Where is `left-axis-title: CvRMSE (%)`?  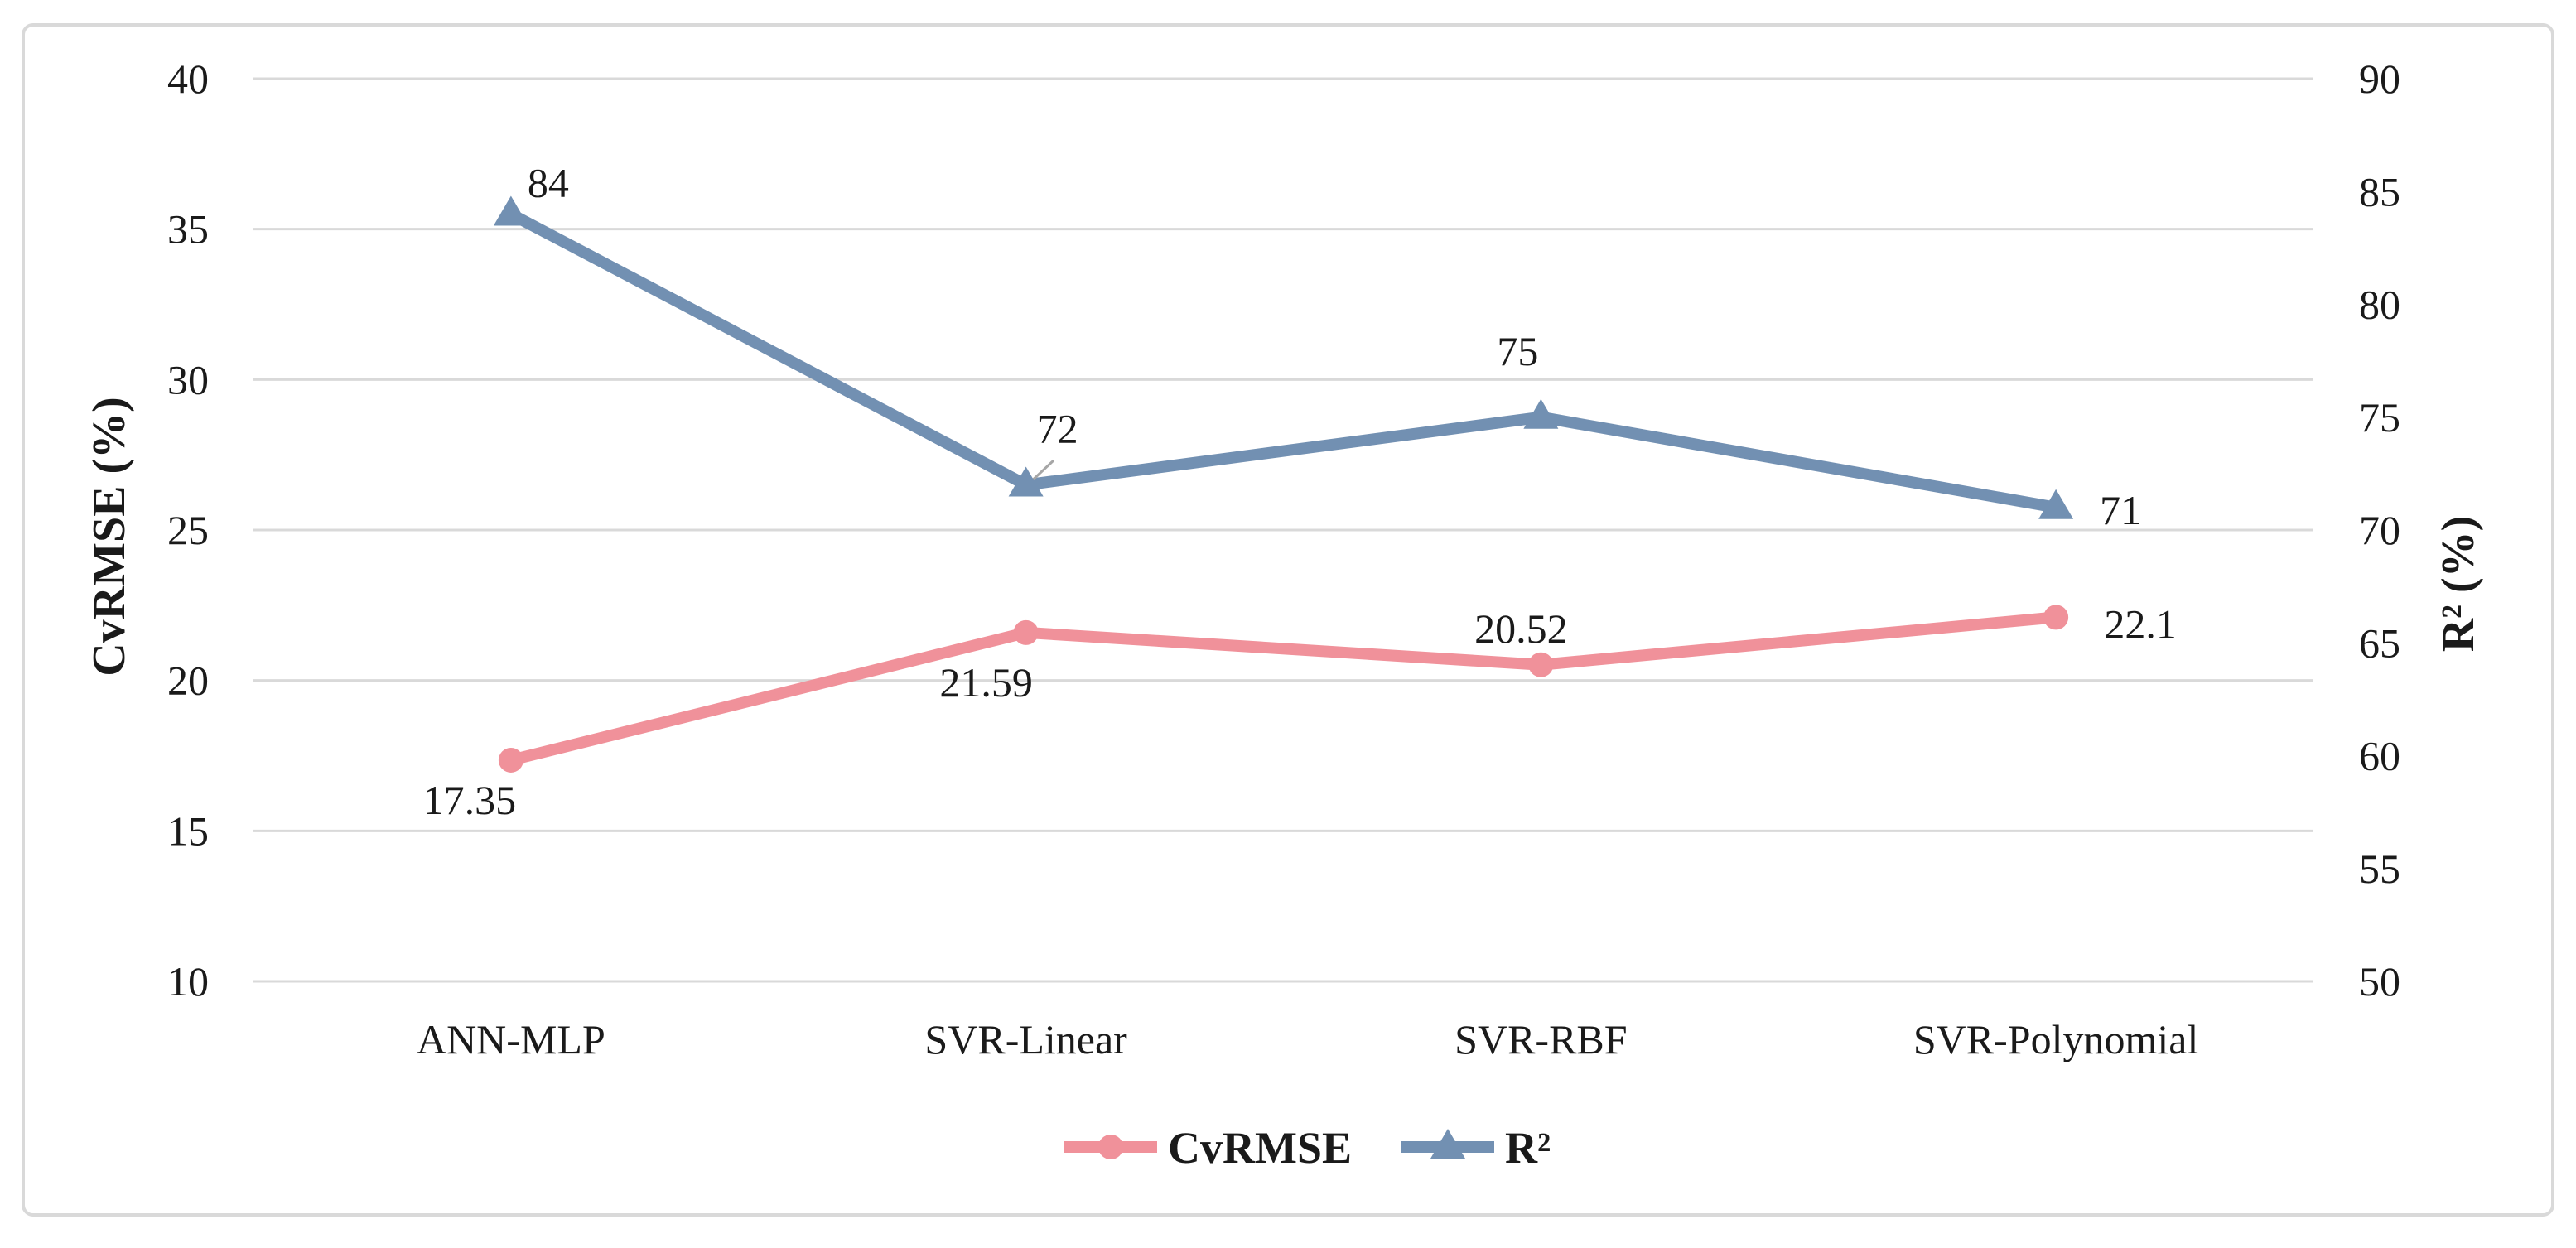 left-axis-title: CvRMSE (%) is located at coordinates (110, 537).